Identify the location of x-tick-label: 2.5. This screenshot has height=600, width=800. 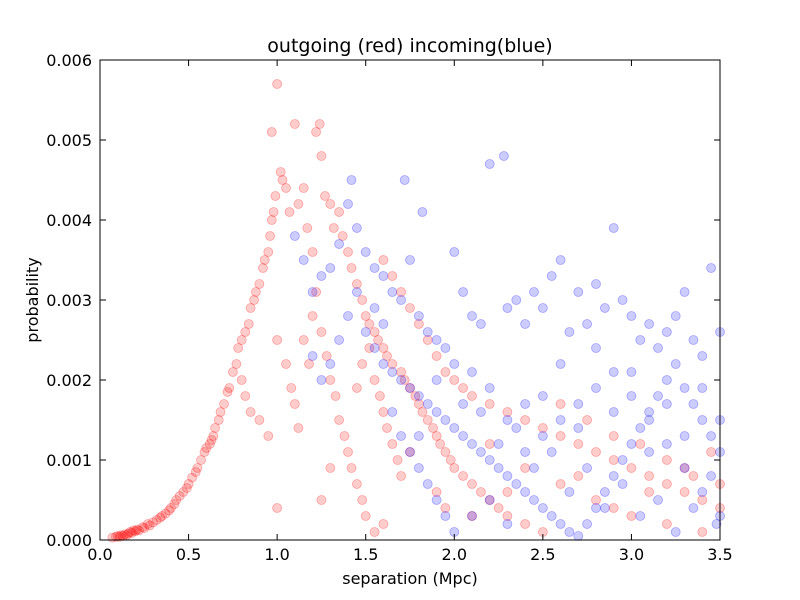
(542, 554).